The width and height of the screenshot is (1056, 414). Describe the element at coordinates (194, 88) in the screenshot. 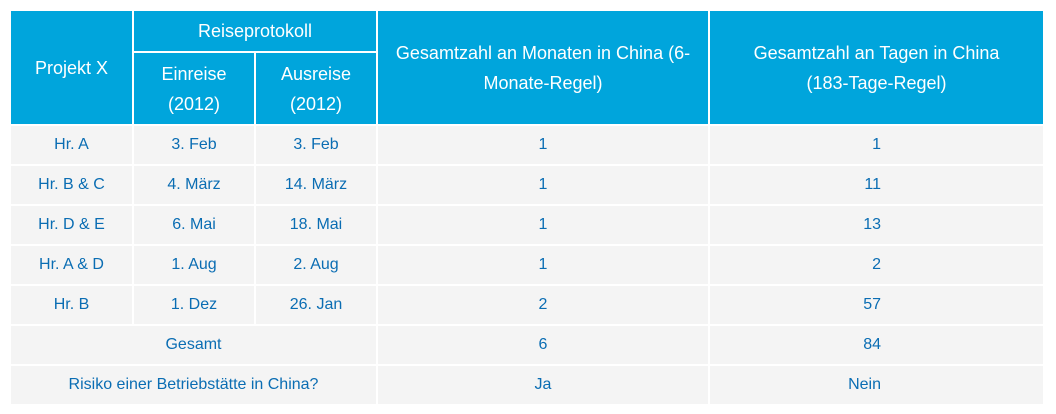

I see `header-entry: Einreise (2012)` at that location.